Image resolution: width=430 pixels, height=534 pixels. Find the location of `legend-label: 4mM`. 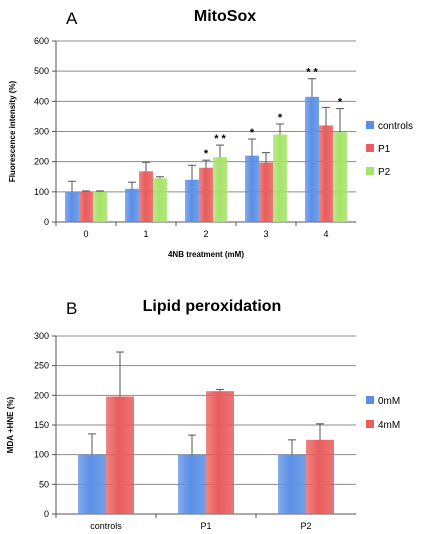

legend-label: 4mM is located at coordinates (389, 425).